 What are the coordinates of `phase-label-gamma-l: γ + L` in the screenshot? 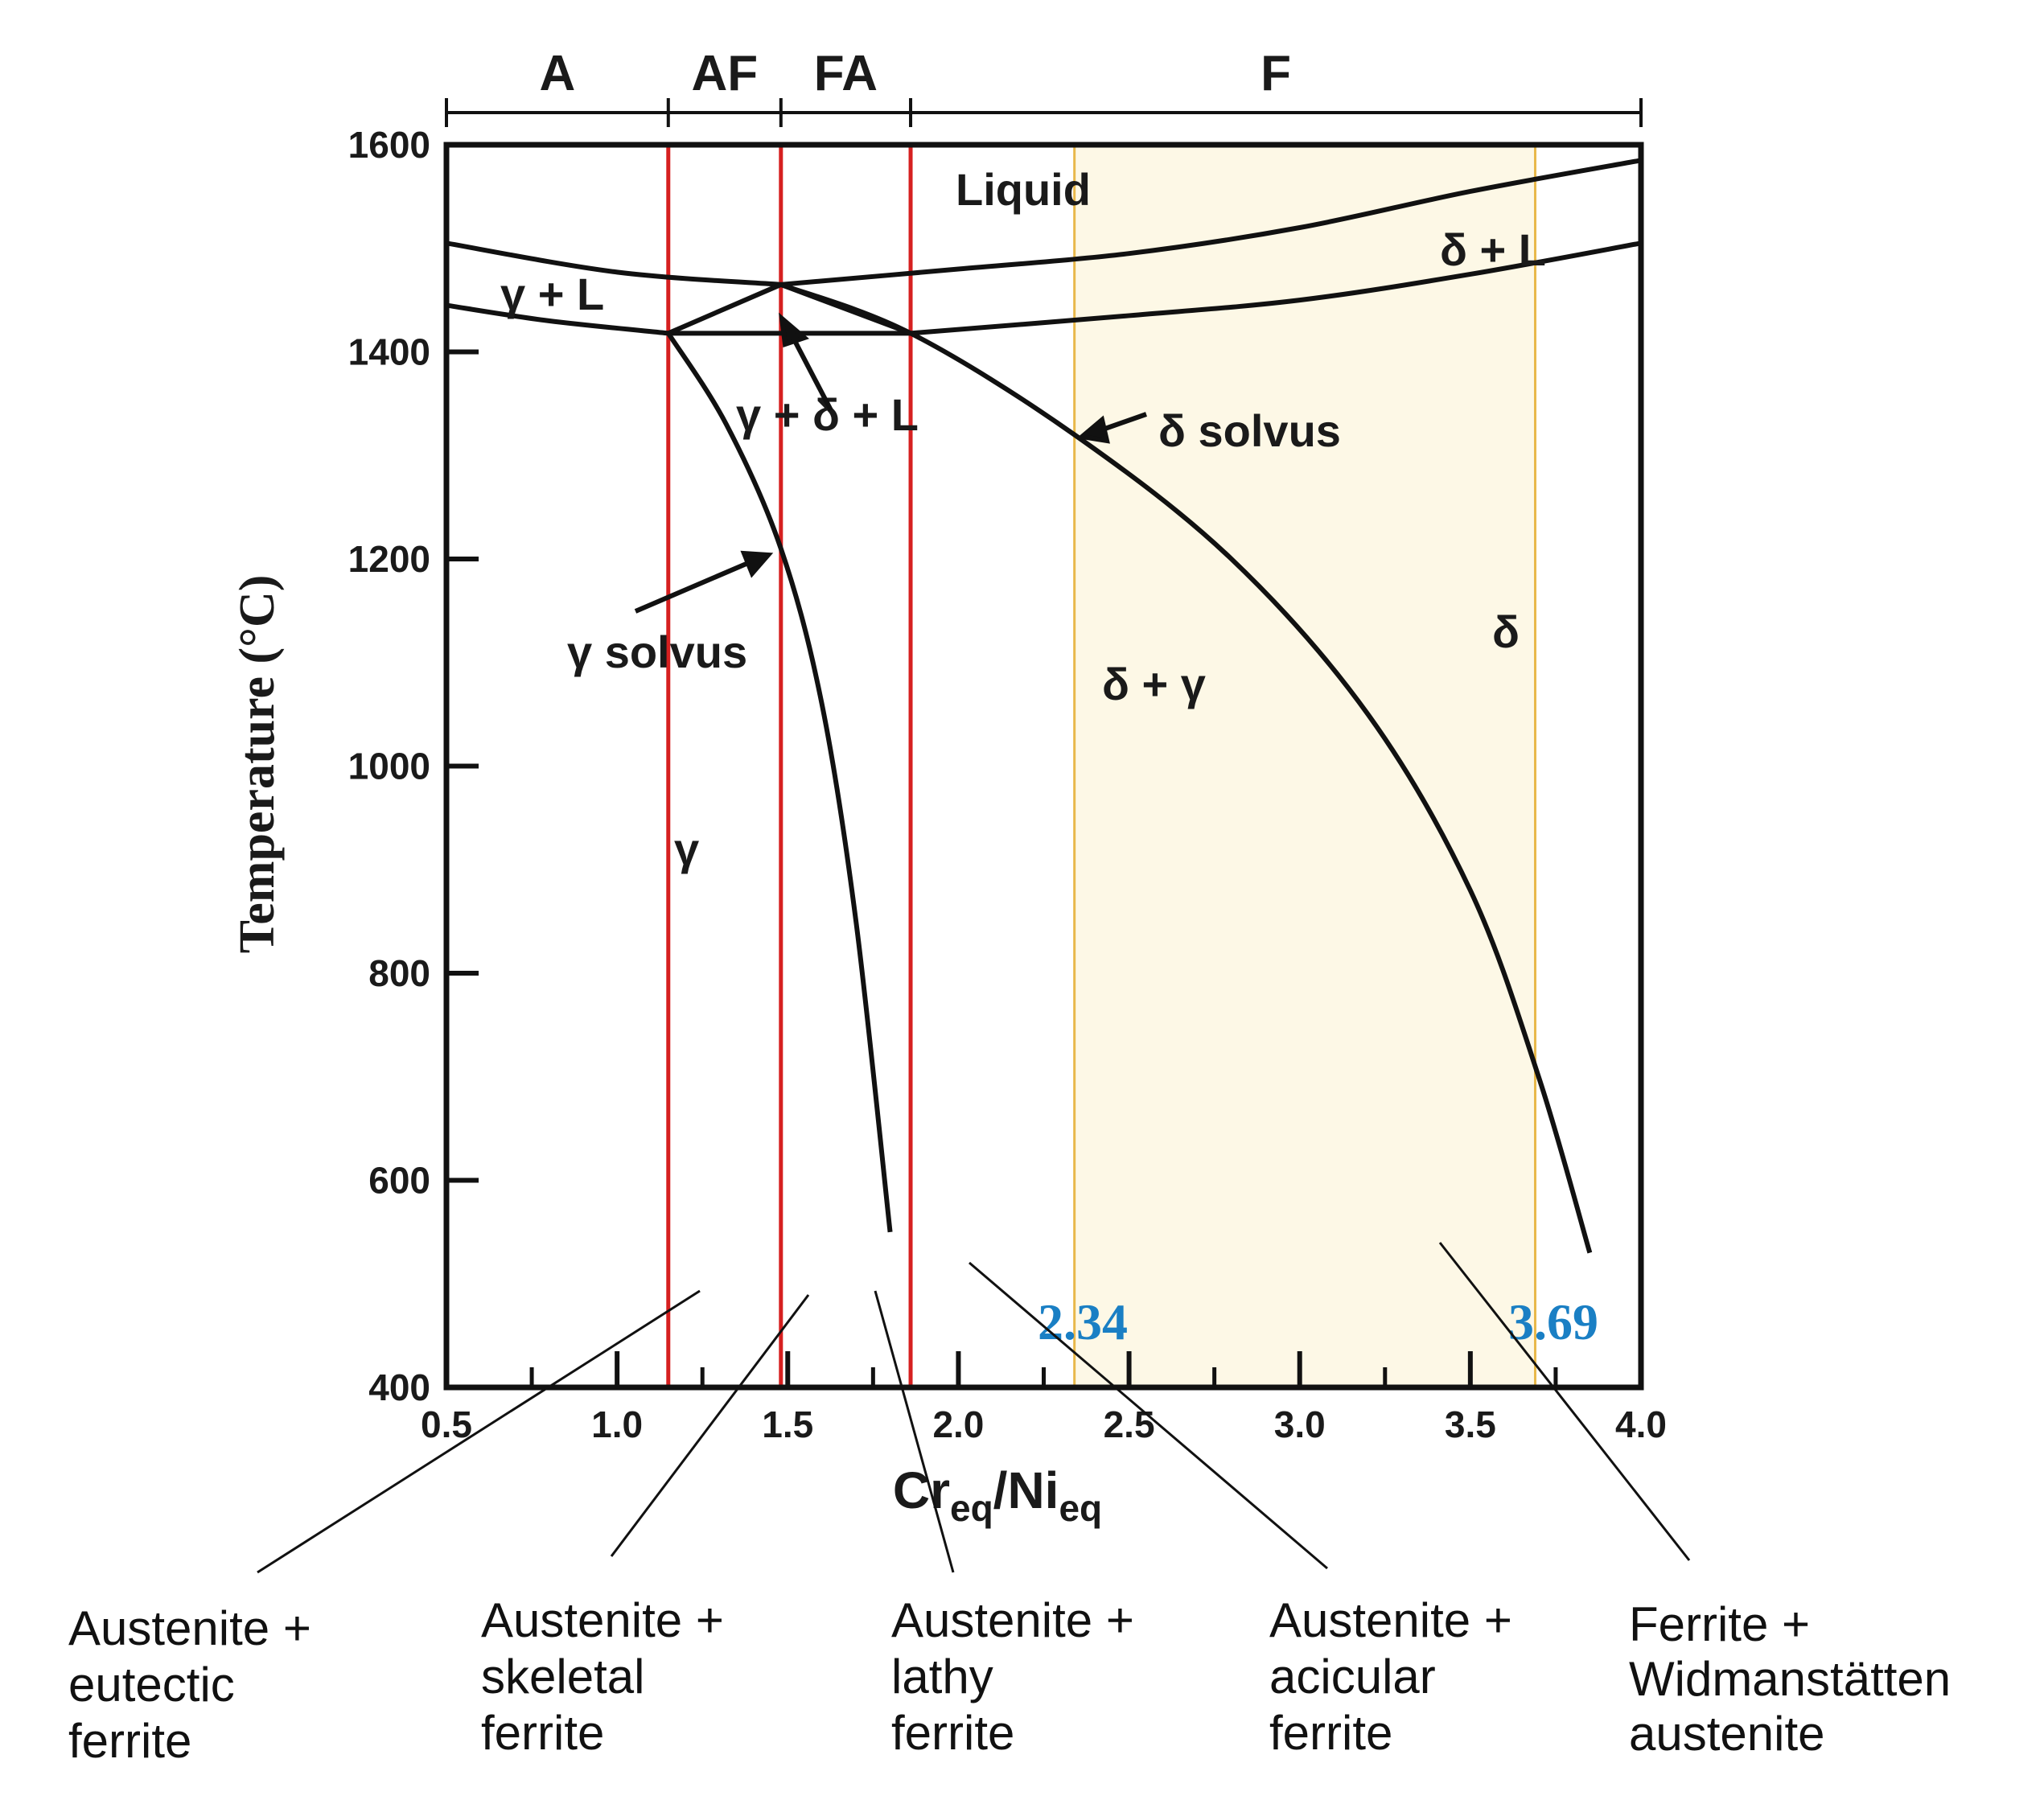 It's located at (552, 294).